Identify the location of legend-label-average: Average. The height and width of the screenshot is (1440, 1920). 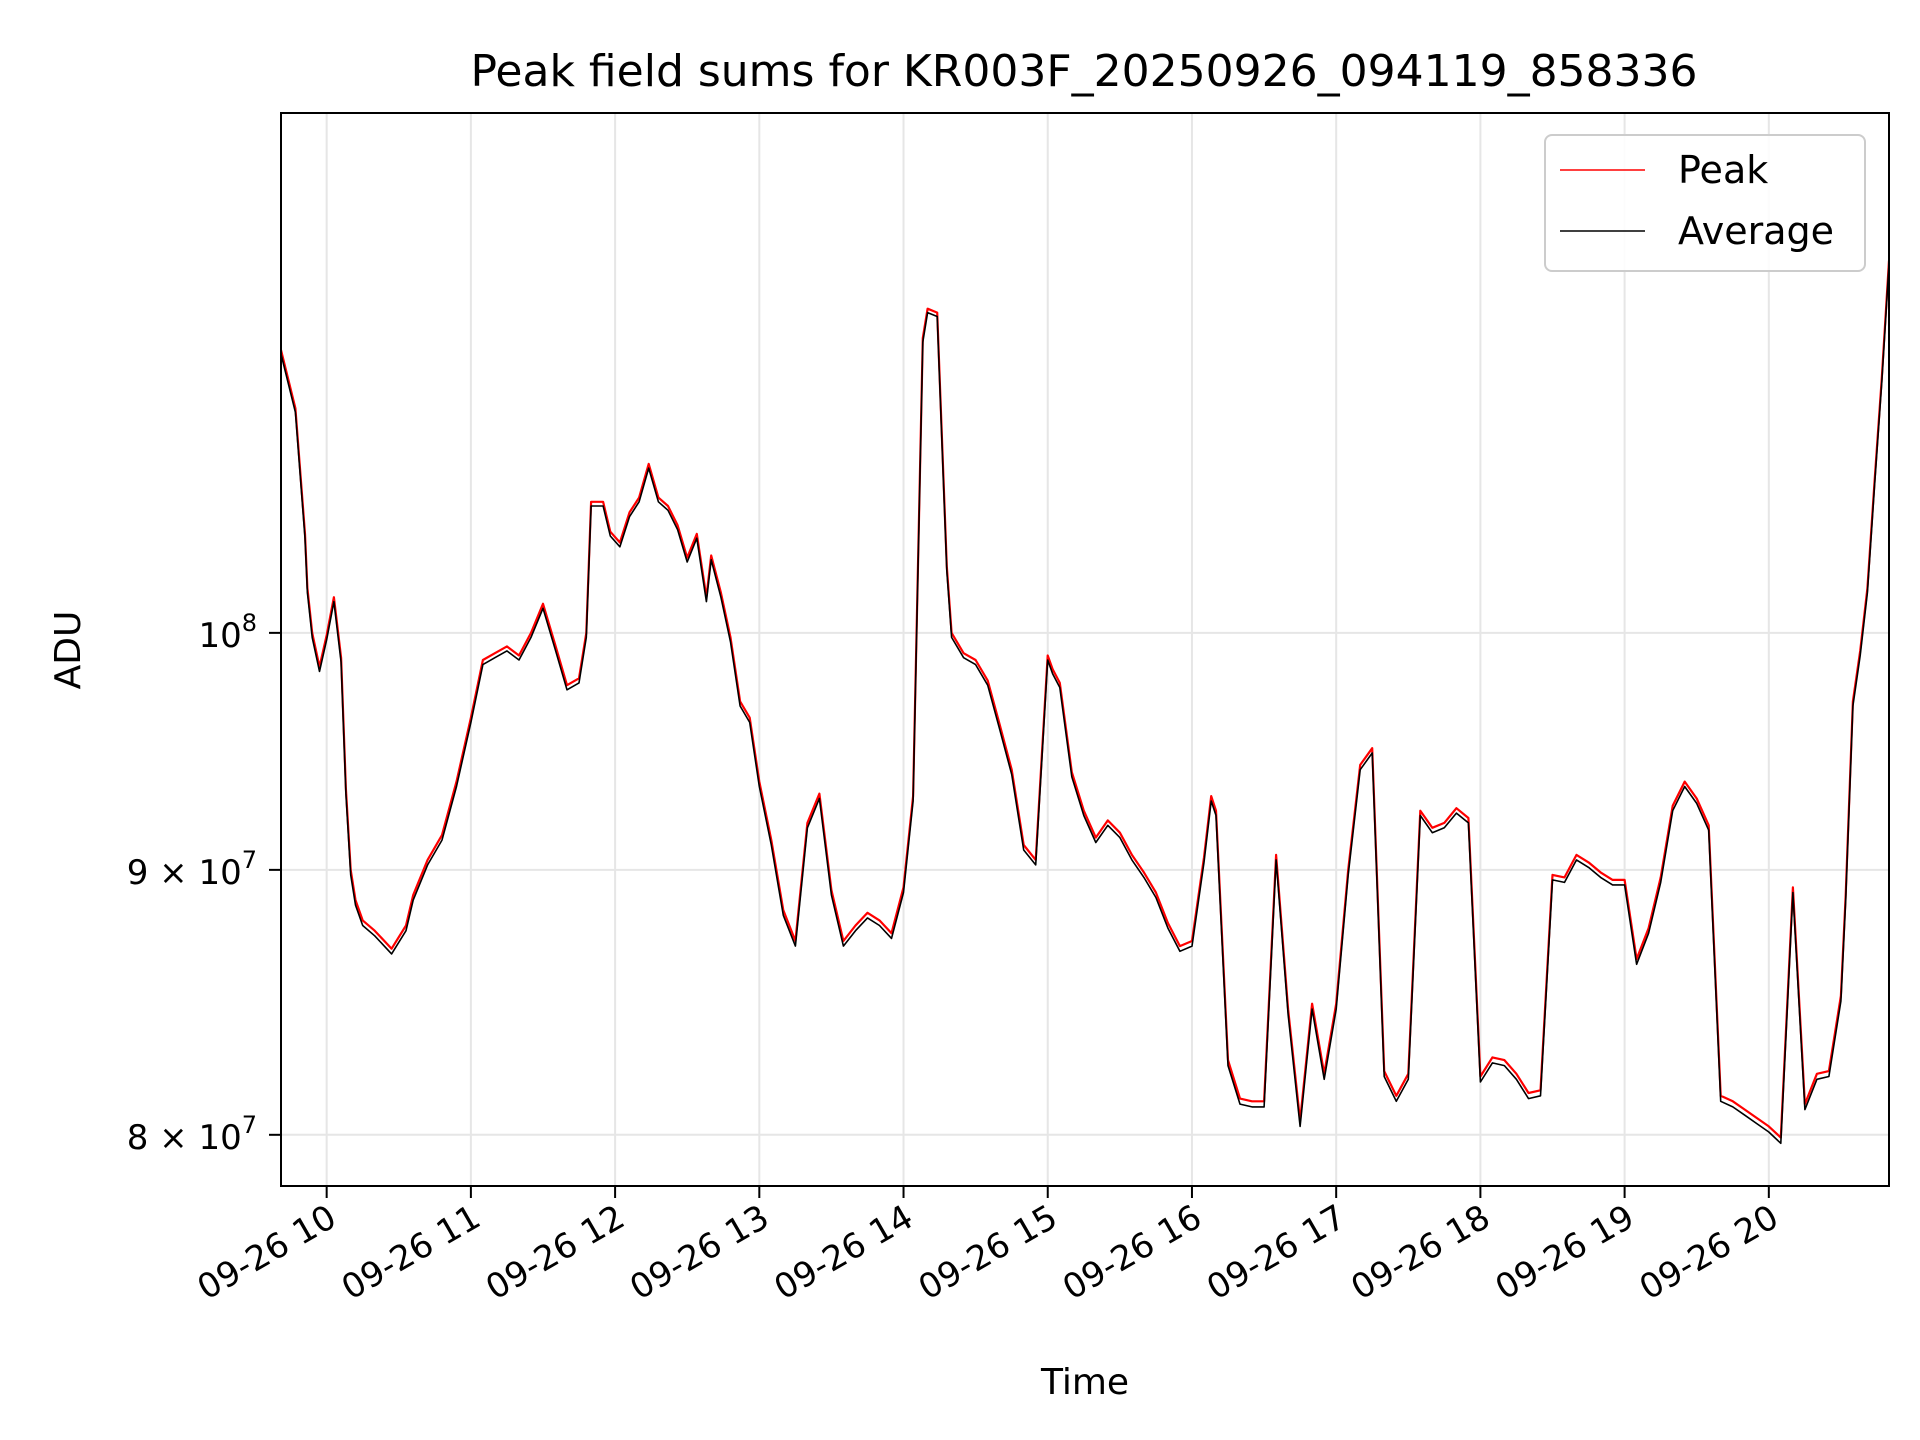
(1756, 231).